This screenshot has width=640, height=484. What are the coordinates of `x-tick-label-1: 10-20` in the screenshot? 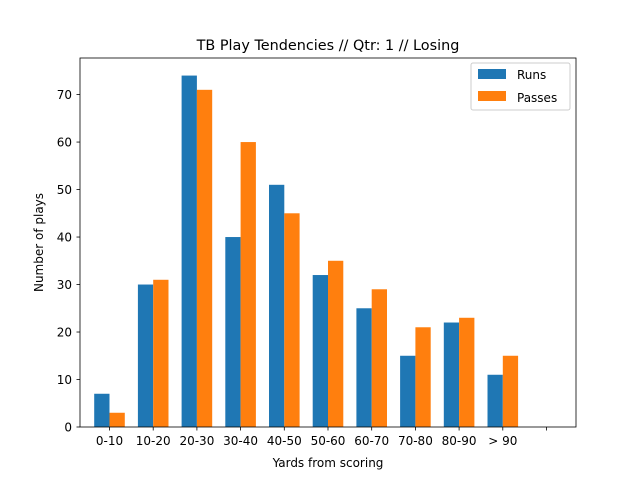 It's located at (153, 441).